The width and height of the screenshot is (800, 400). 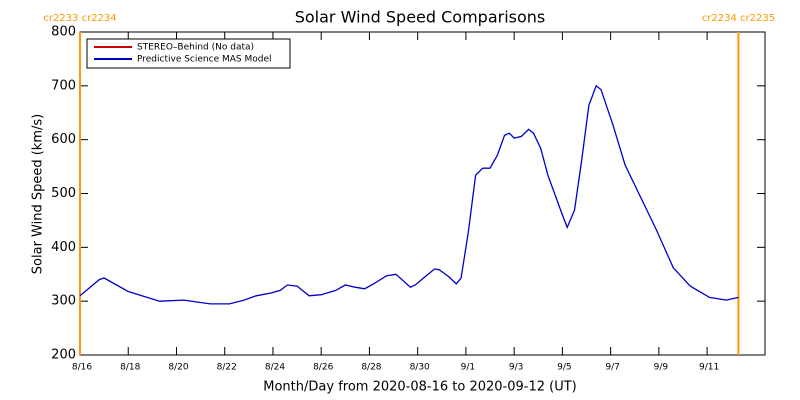 What do you see at coordinates (323, 368) in the screenshot?
I see `x-tick-label: 8/26` at bounding box center [323, 368].